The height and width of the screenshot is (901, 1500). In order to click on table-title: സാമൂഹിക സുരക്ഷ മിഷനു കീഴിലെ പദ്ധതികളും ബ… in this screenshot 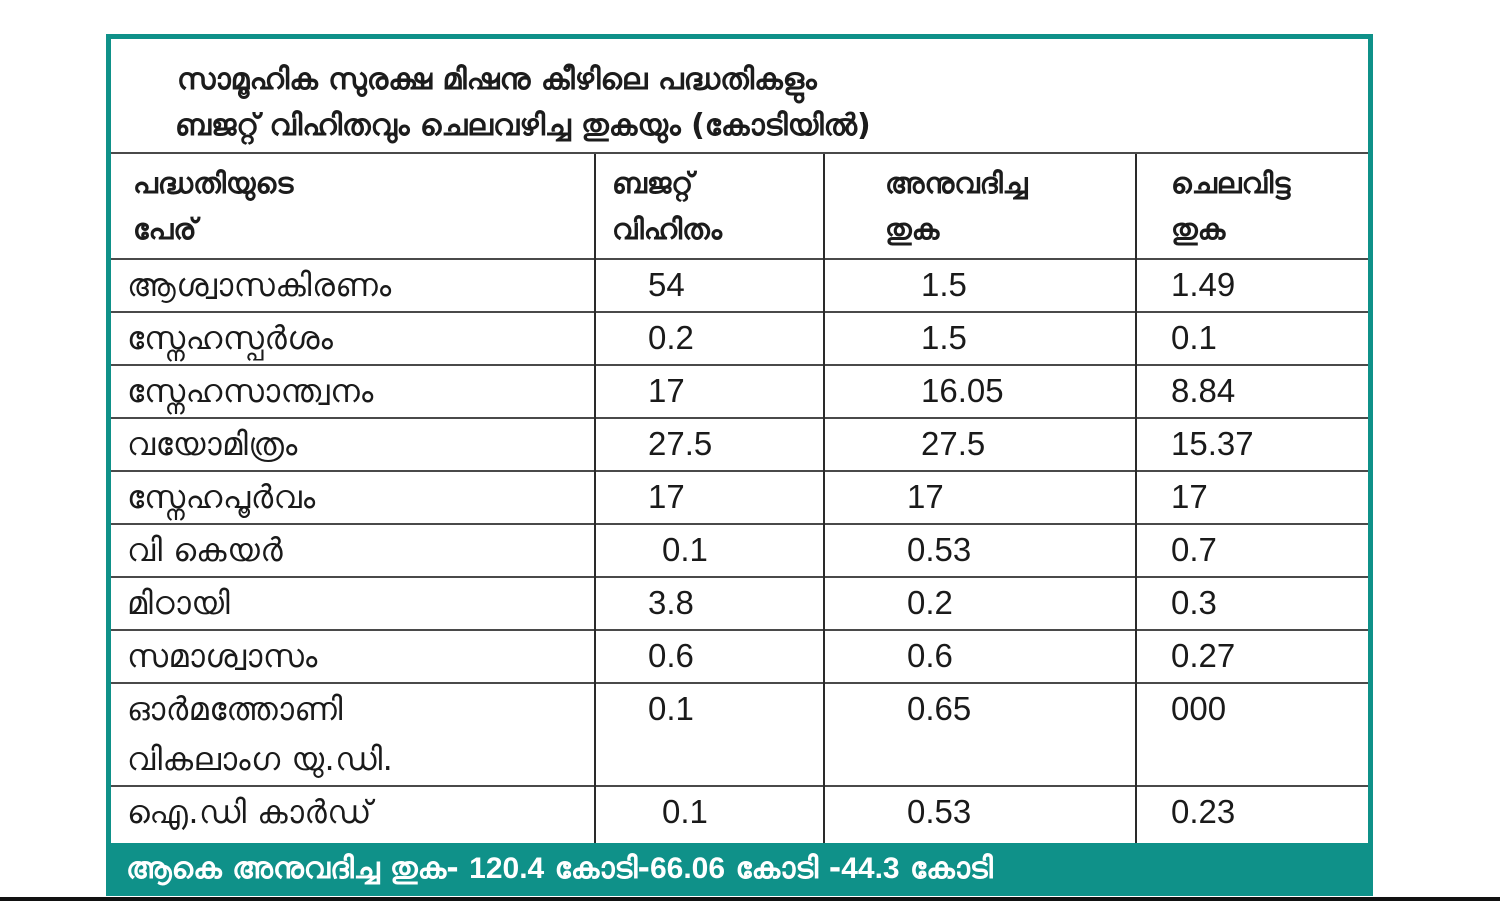, I will do `click(739, 95)`.